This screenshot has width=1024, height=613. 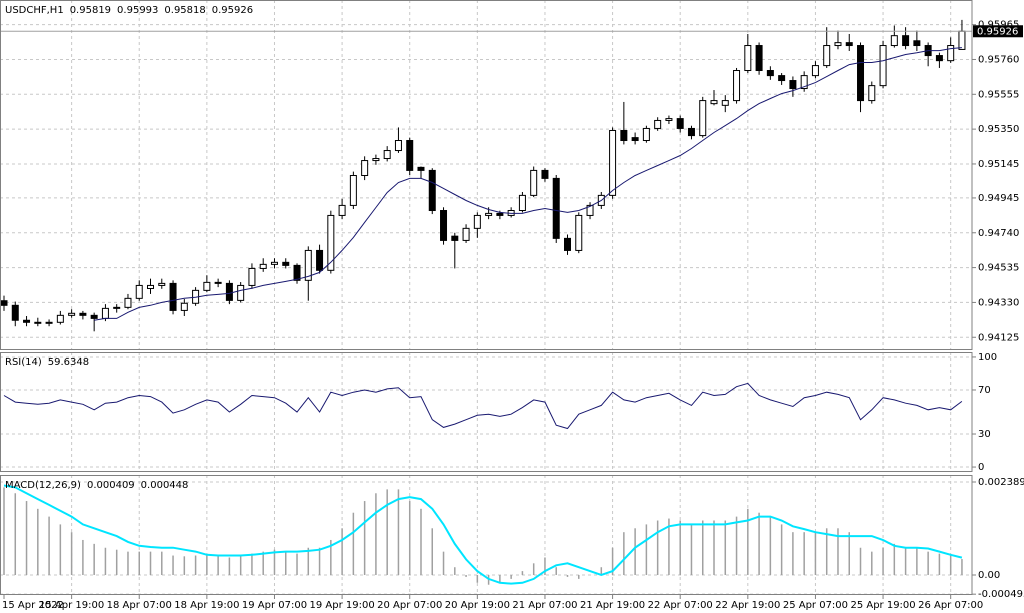 I want to click on indicator-name: MACD(12,26,9), so click(x=43, y=485).